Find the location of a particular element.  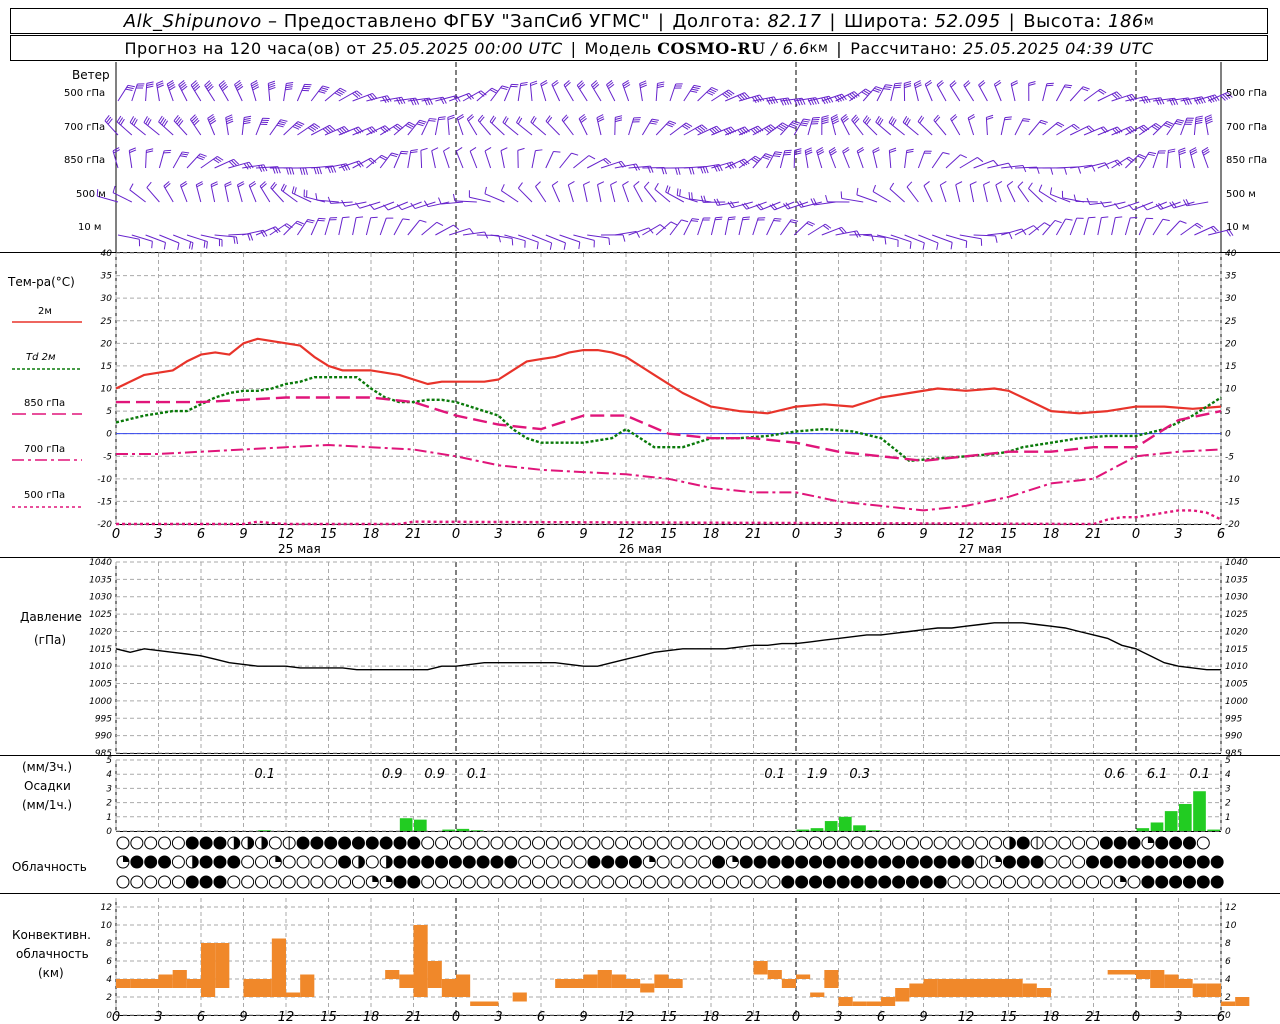

precip-sum-label: 0.1 is located at coordinates (477, 774).